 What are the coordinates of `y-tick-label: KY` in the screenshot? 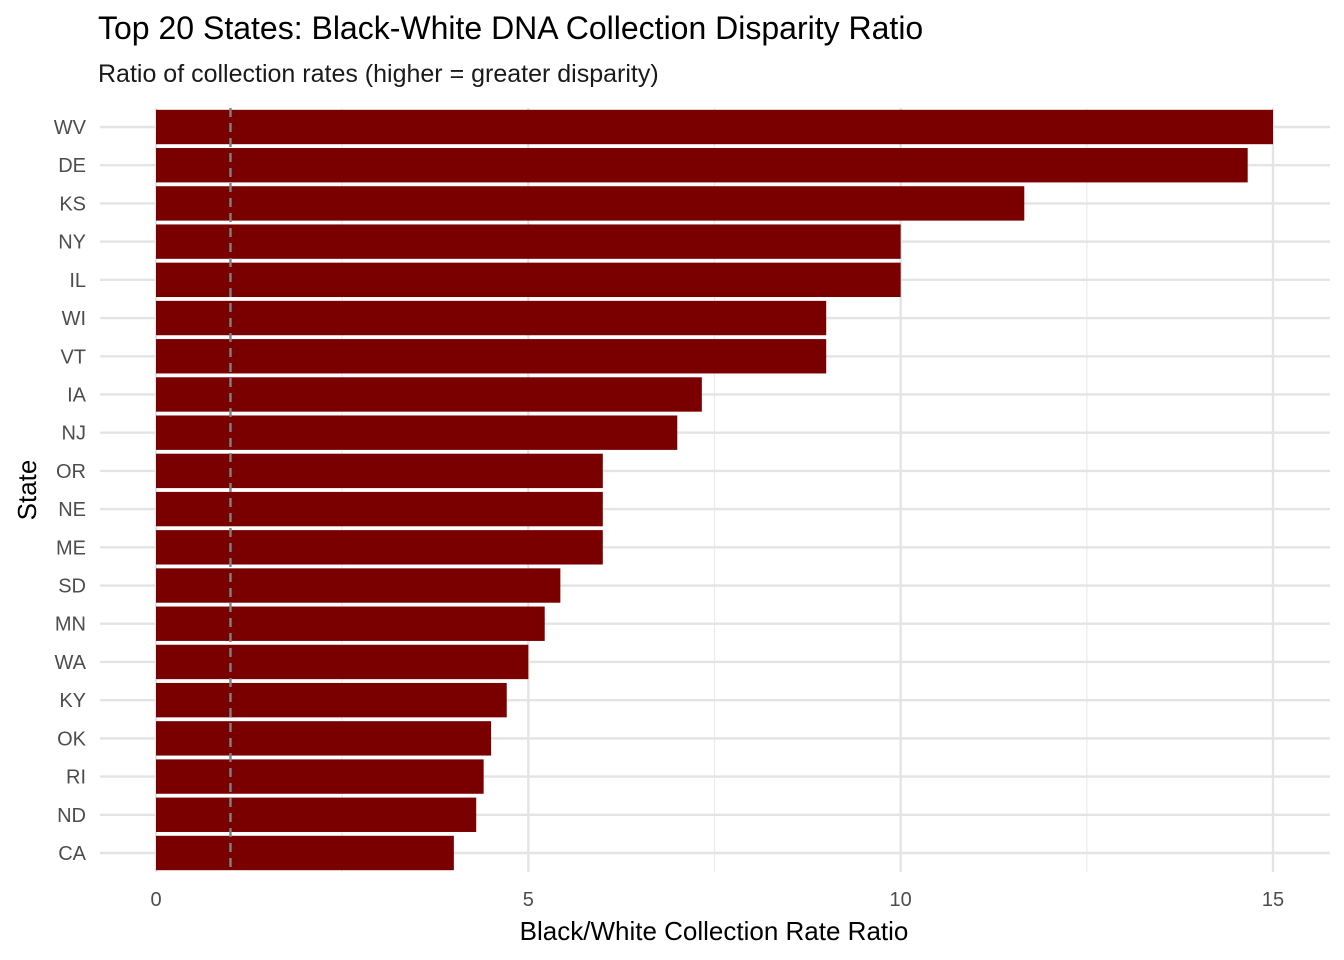 It's located at (72, 701).